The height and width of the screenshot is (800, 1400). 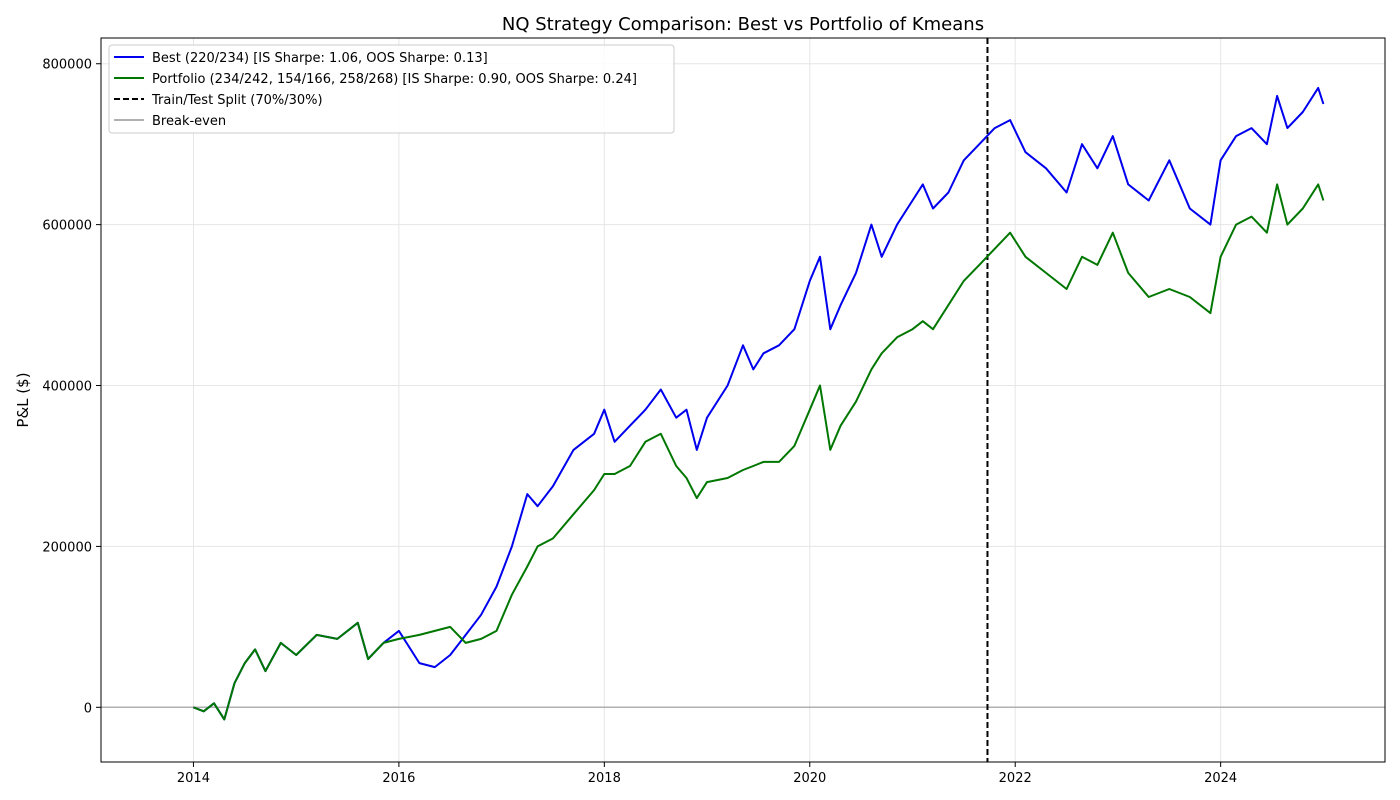 What do you see at coordinates (707, 774) in the screenshot?
I see `x-axis: 2014 2016 2018 2020 2022 2024` at bounding box center [707, 774].